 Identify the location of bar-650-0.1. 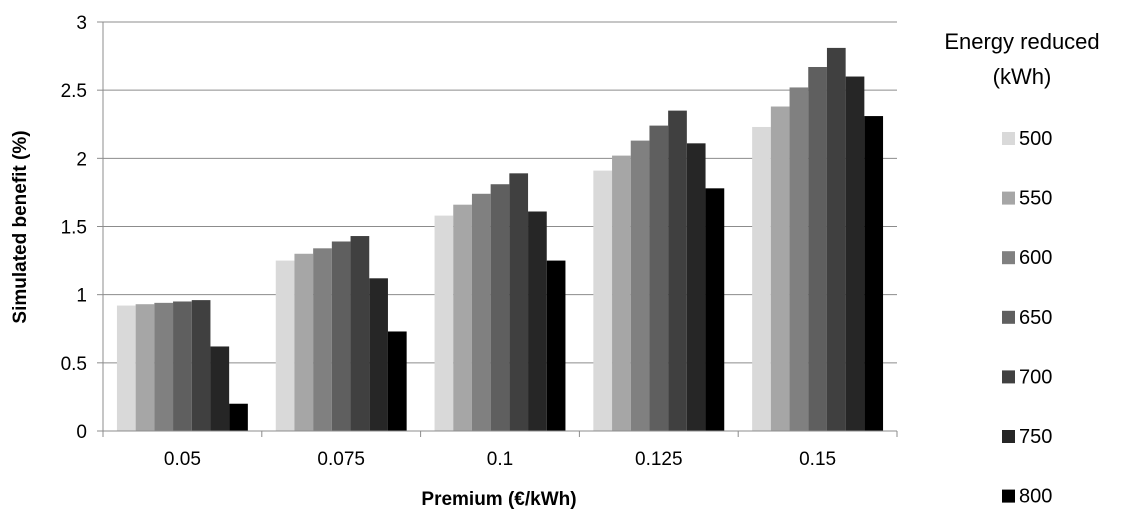
(500, 307).